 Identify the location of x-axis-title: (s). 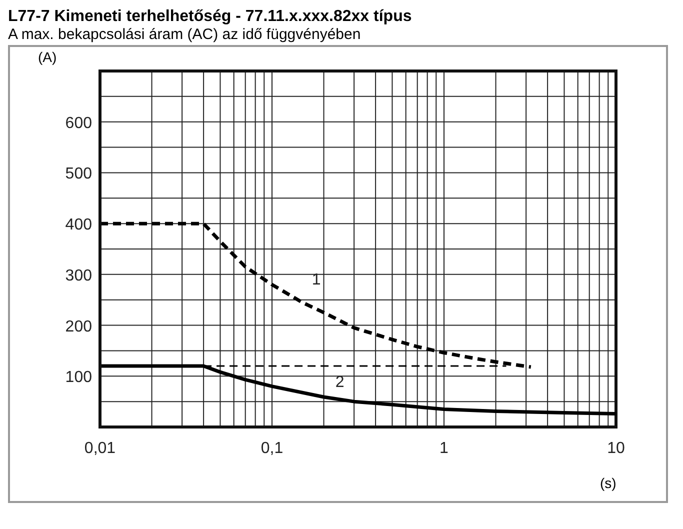
(608, 483).